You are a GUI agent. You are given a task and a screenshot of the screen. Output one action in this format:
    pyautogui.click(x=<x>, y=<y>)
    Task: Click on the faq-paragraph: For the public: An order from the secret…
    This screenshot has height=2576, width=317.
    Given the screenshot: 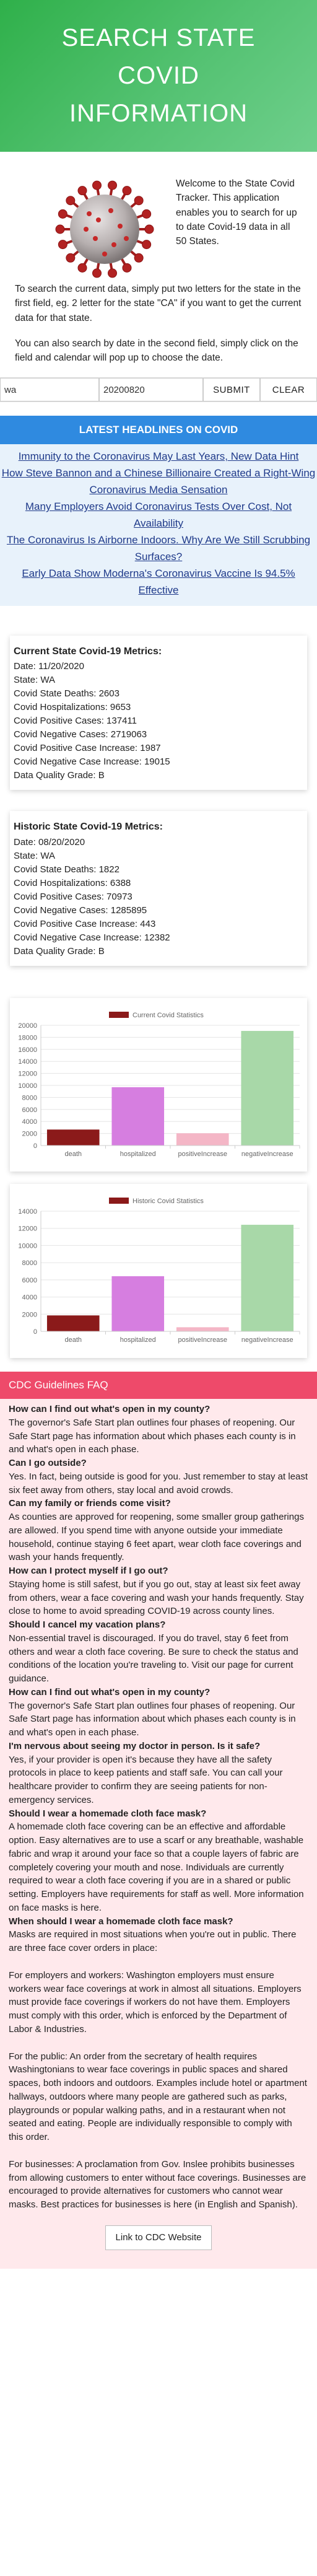 What is the action you would take?
    pyautogui.click(x=158, y=2097)
    